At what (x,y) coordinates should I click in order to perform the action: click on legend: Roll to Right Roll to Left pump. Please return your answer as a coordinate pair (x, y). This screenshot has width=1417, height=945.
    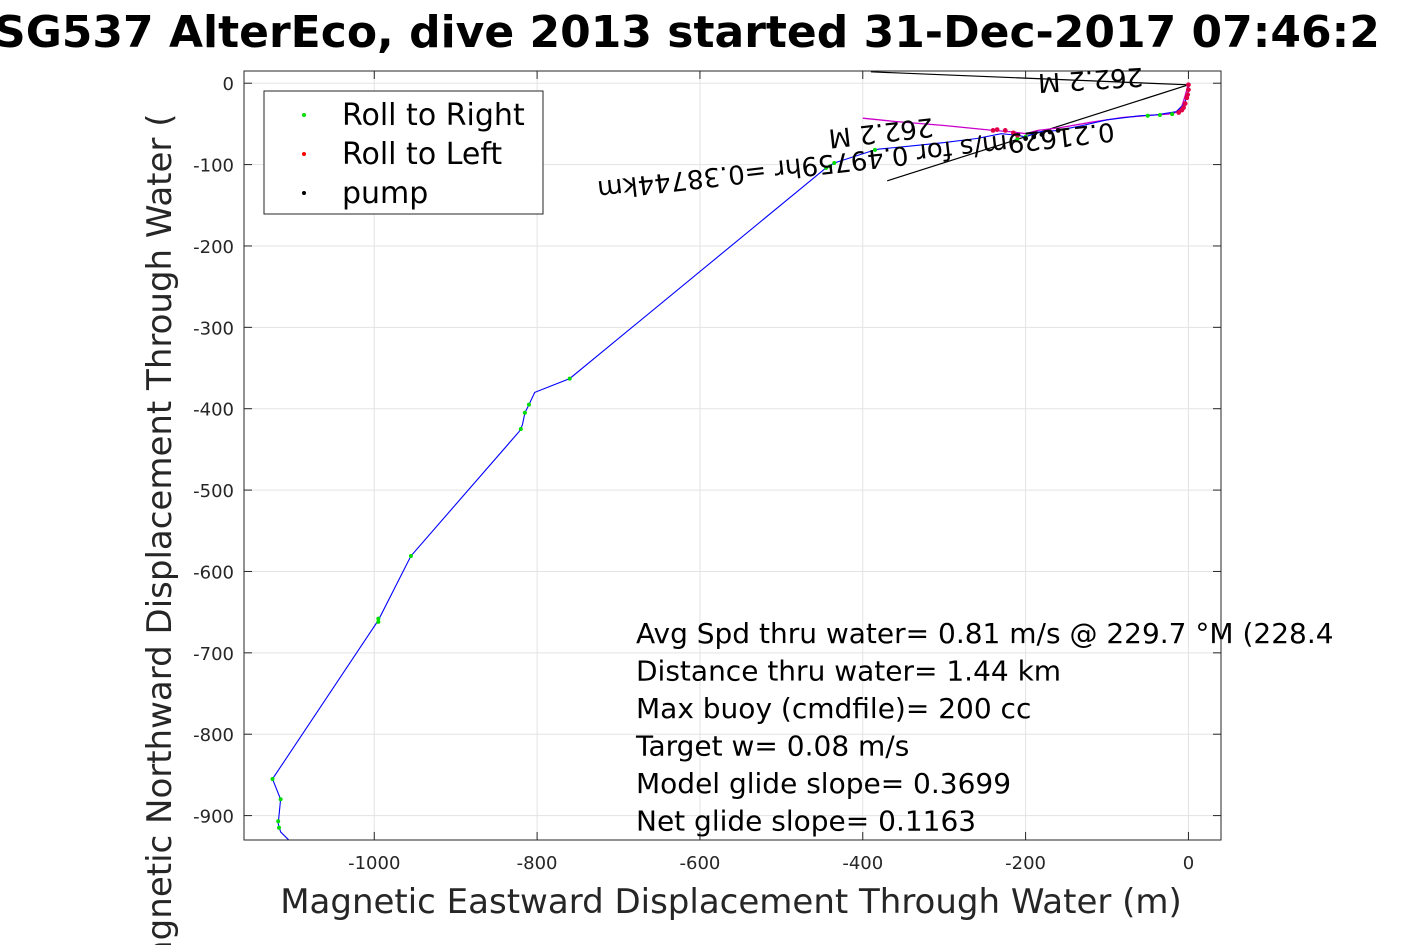
    Looking at the image, I should click on (403, 152).